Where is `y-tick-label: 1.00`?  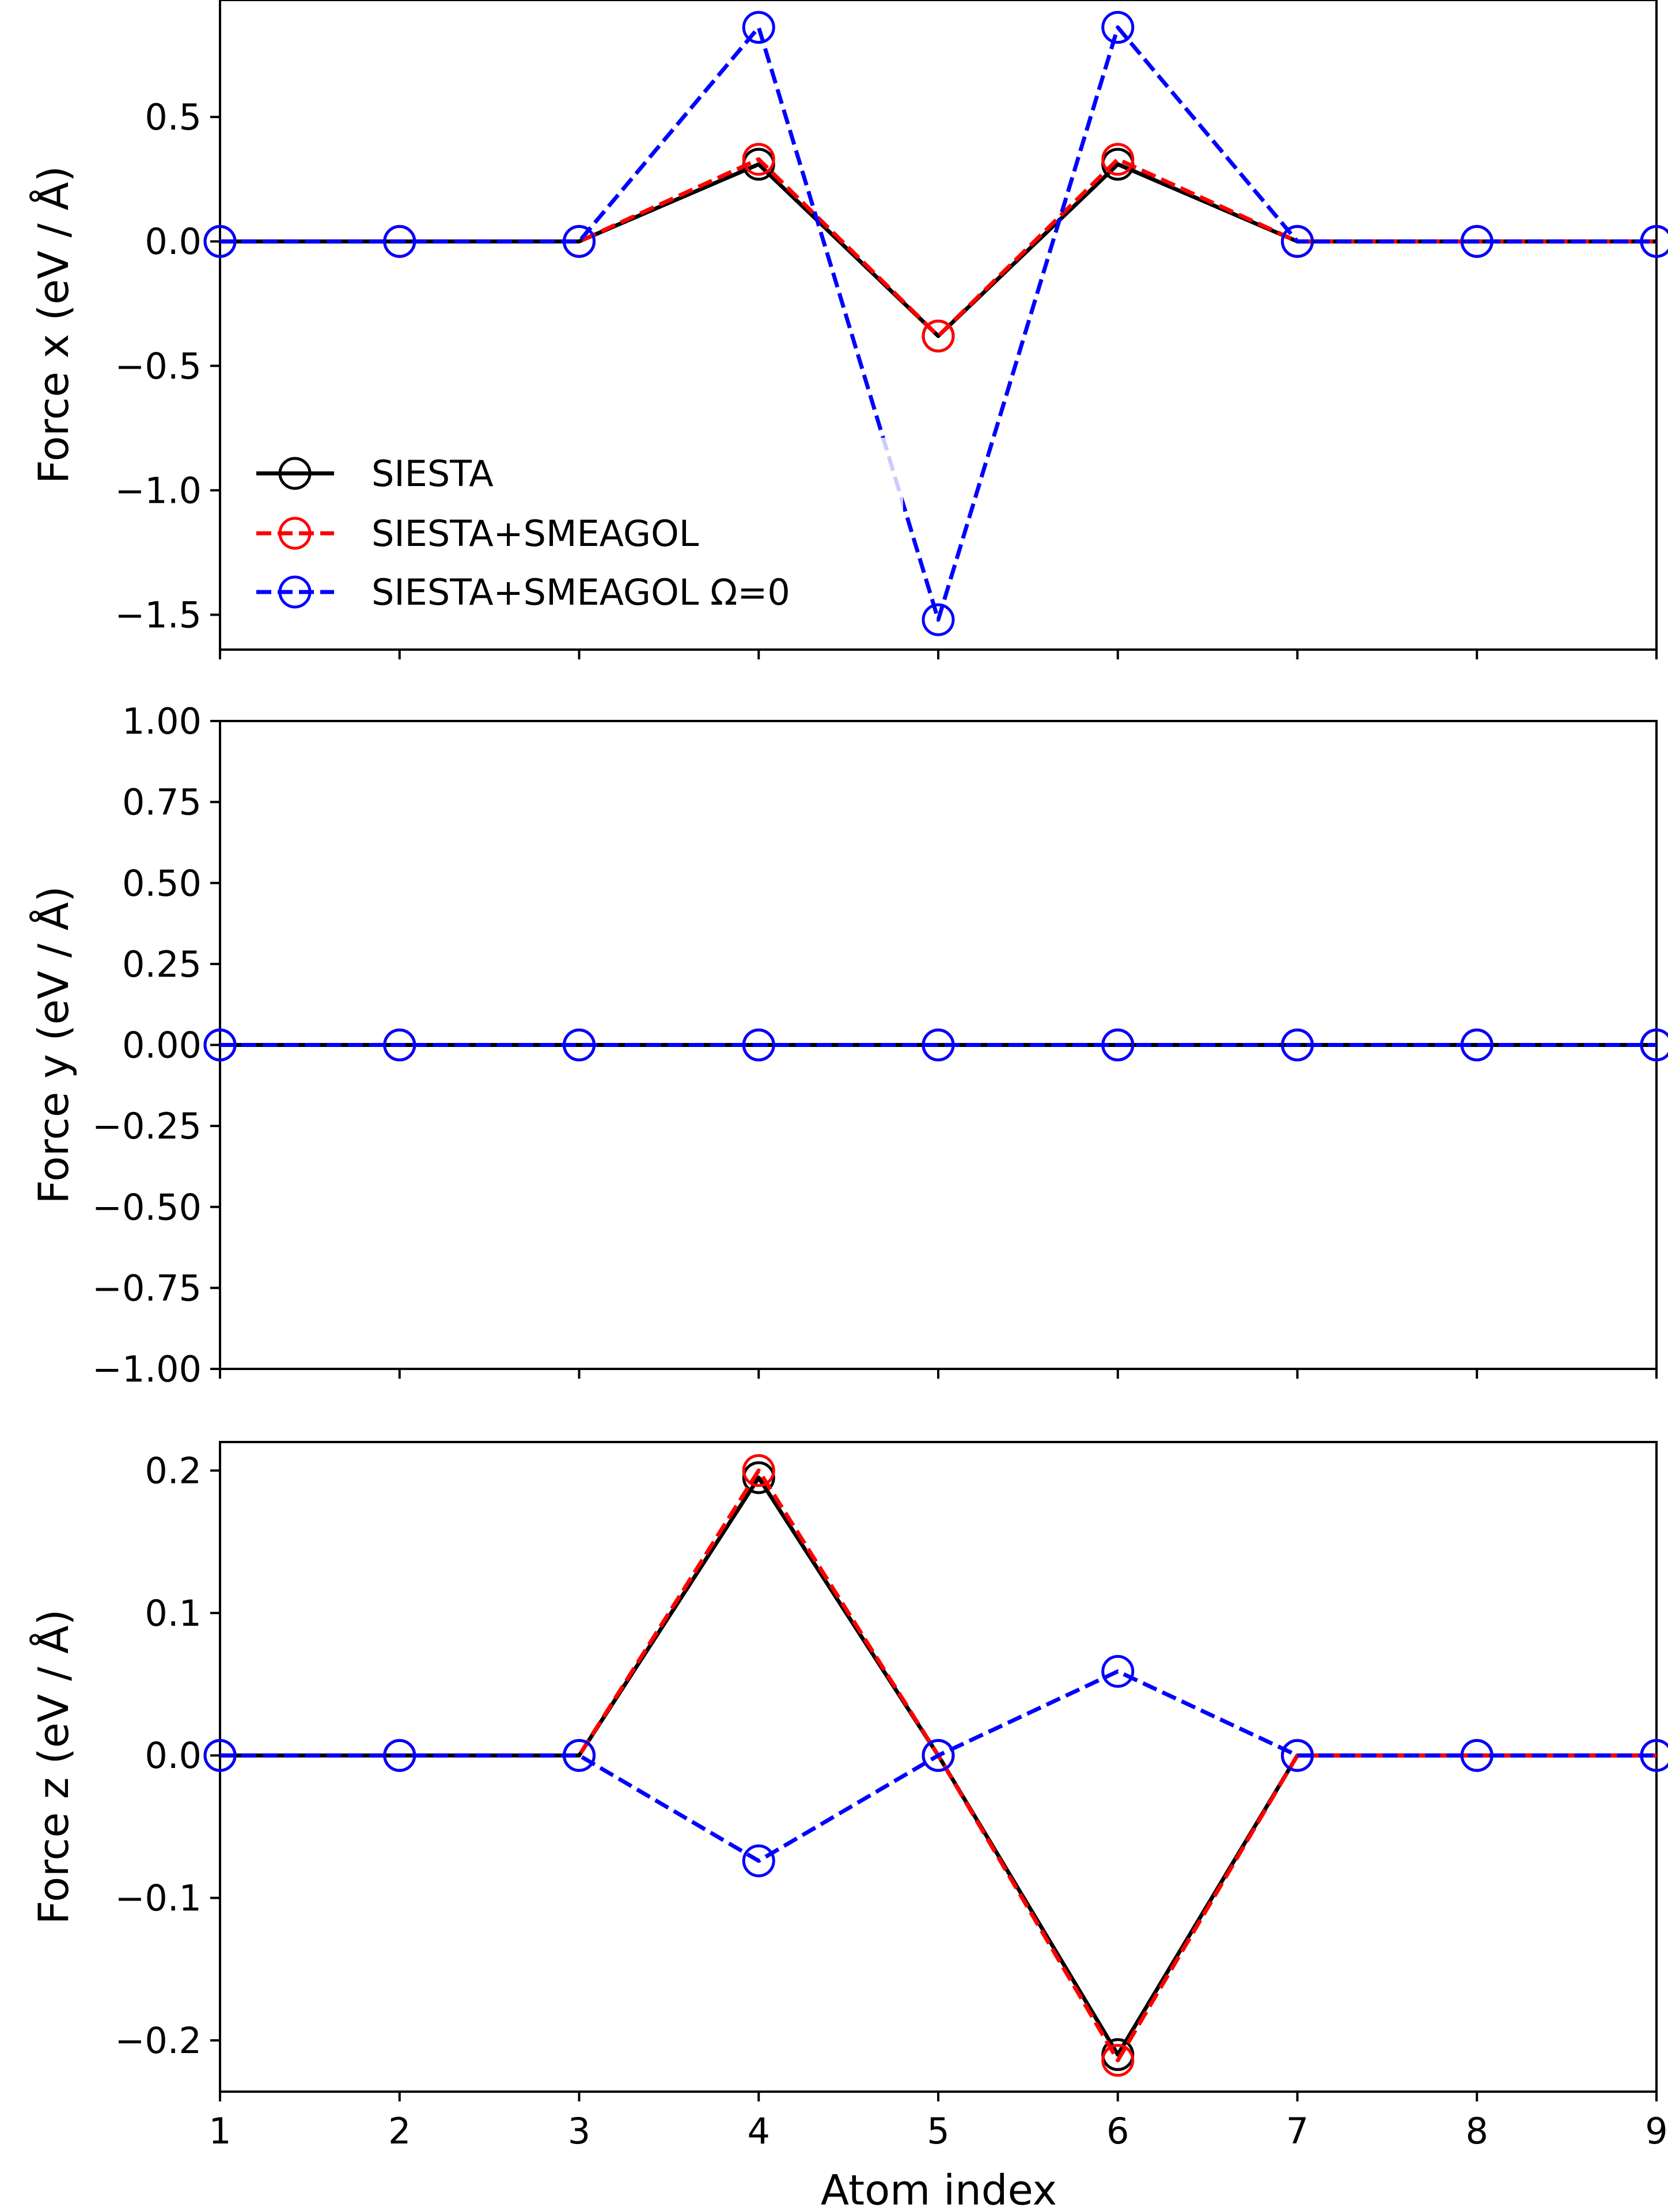 y-tick-label: 1.00 is located at coordinates (162, 721).